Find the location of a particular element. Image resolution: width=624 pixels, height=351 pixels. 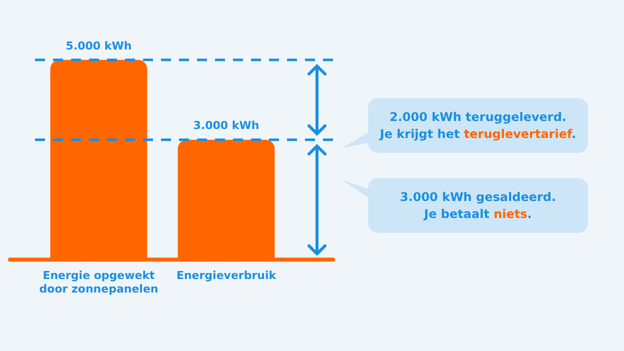

text: 2.000 kWh teruggeleverd. Je krijgt het teruglevertarief. is located at coordinates (478, 125).